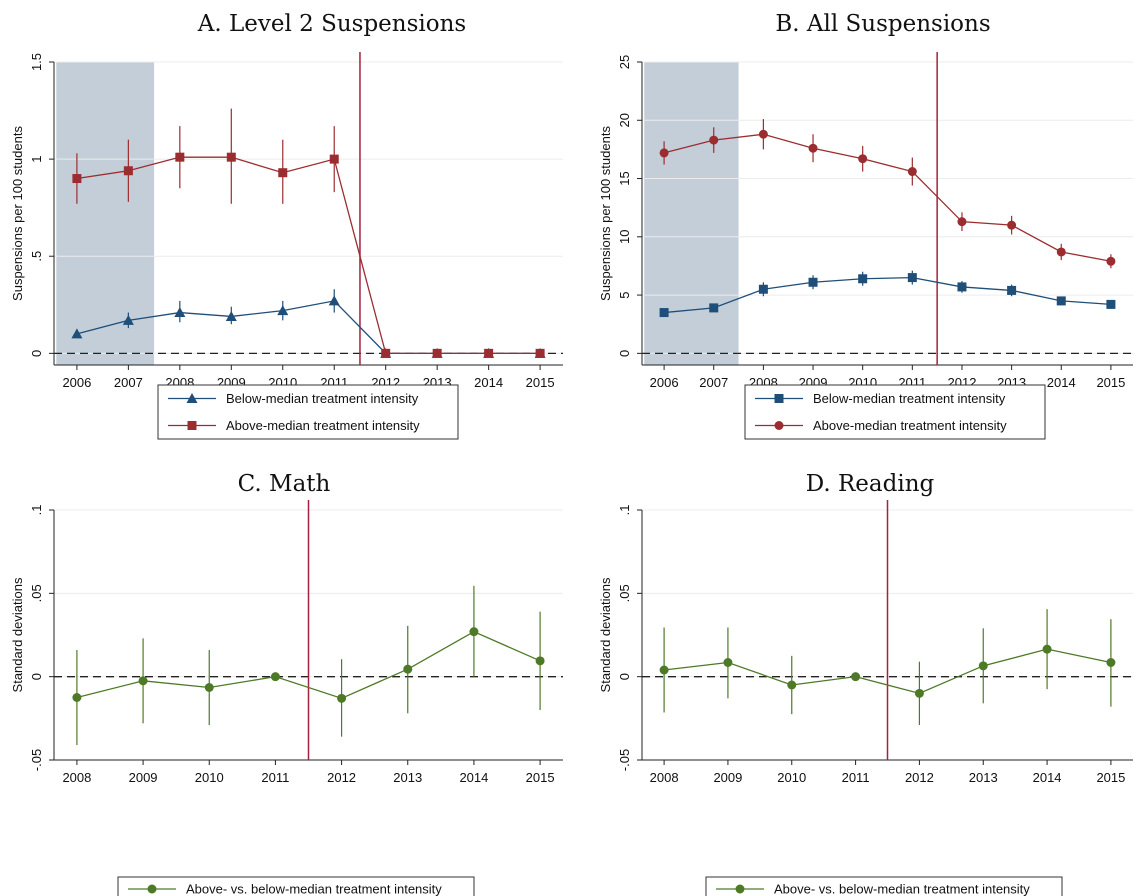 The width and height of the screenshot is (1143, 896). Describe the element at coordinates (624, 237) in the screenshot. I see `y-tick-label: 10` at that location.